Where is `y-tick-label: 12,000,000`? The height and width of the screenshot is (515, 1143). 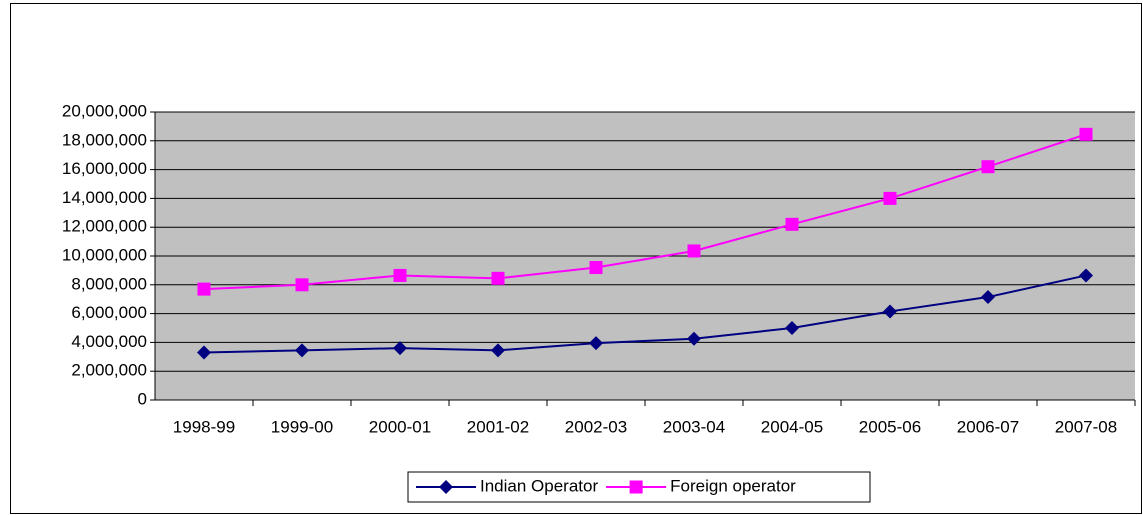 y-tick-label: 12,000,000 is located at coordinates (104, 226).